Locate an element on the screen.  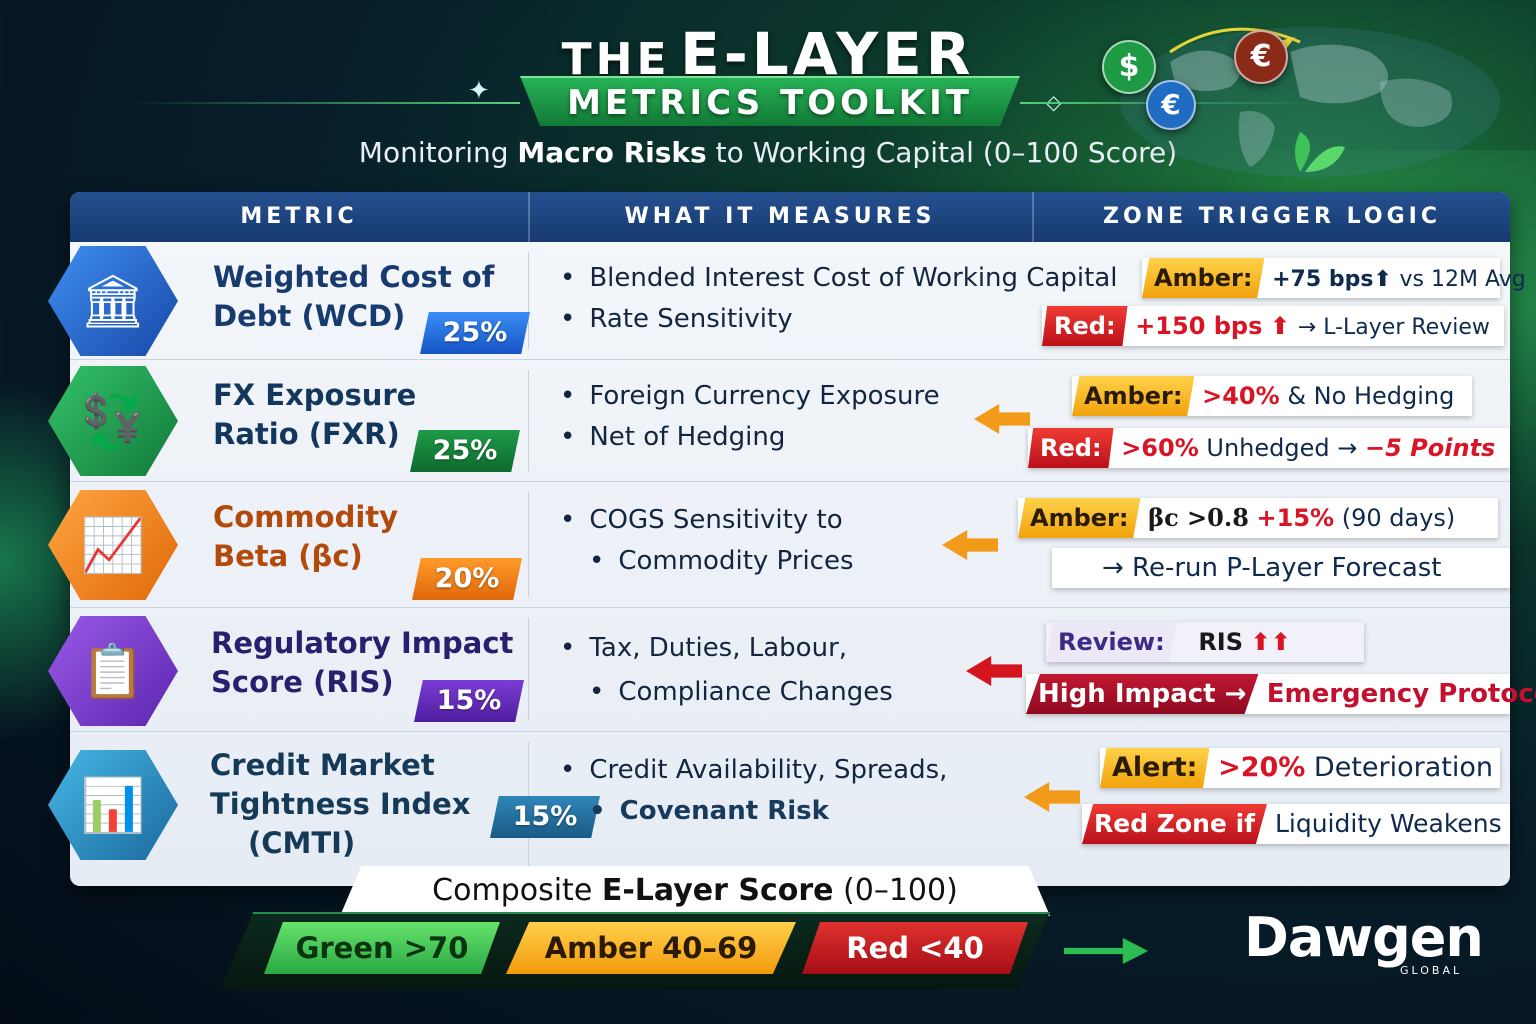
legend-amber: Amber 40–69 is located at coordinates (651, 948).